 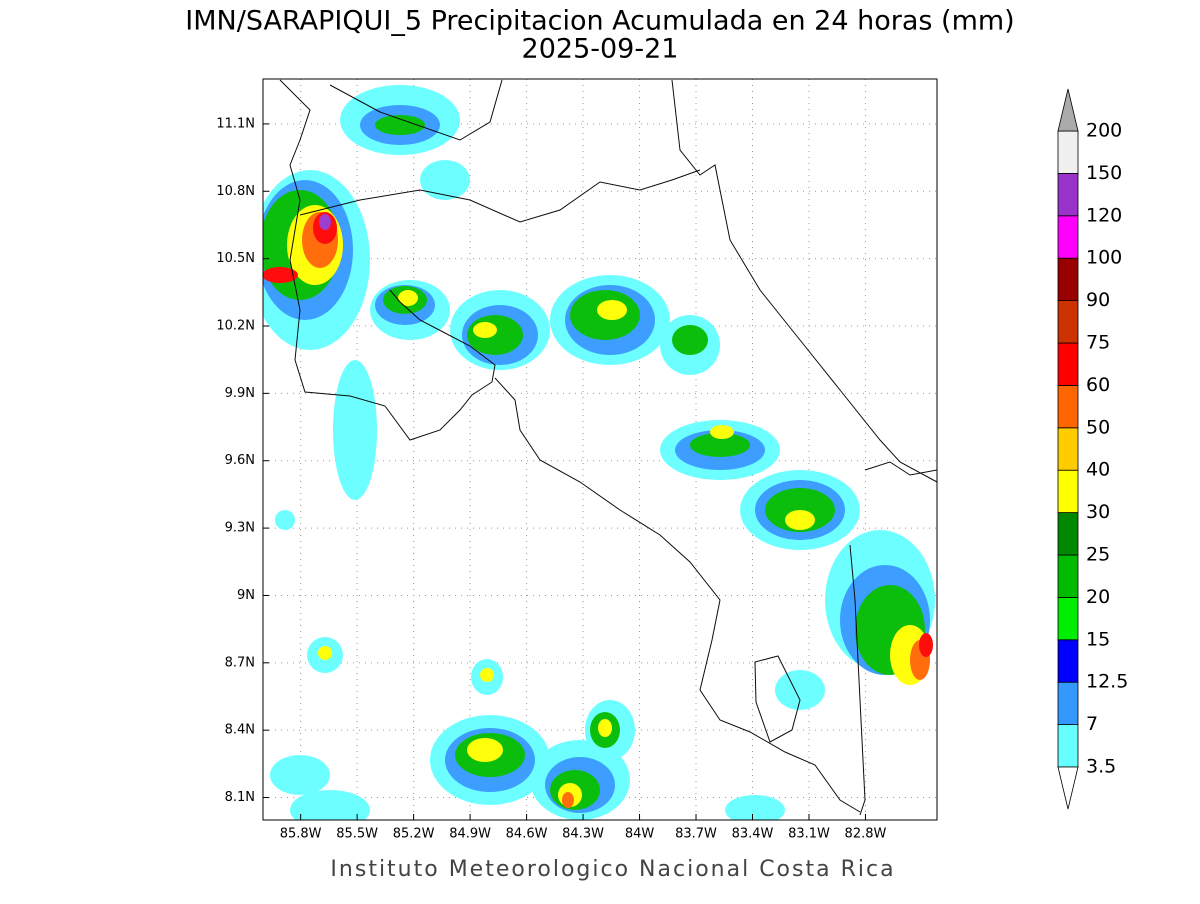 What do you see at coordinates (600, 49) in the screenshot?
I see `subtitle: 2025-09-21` at bounding box center [600, 49].